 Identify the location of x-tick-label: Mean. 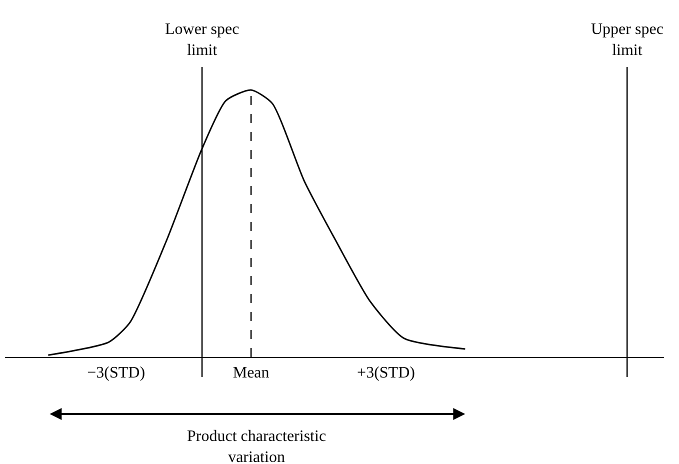
(251, 373).